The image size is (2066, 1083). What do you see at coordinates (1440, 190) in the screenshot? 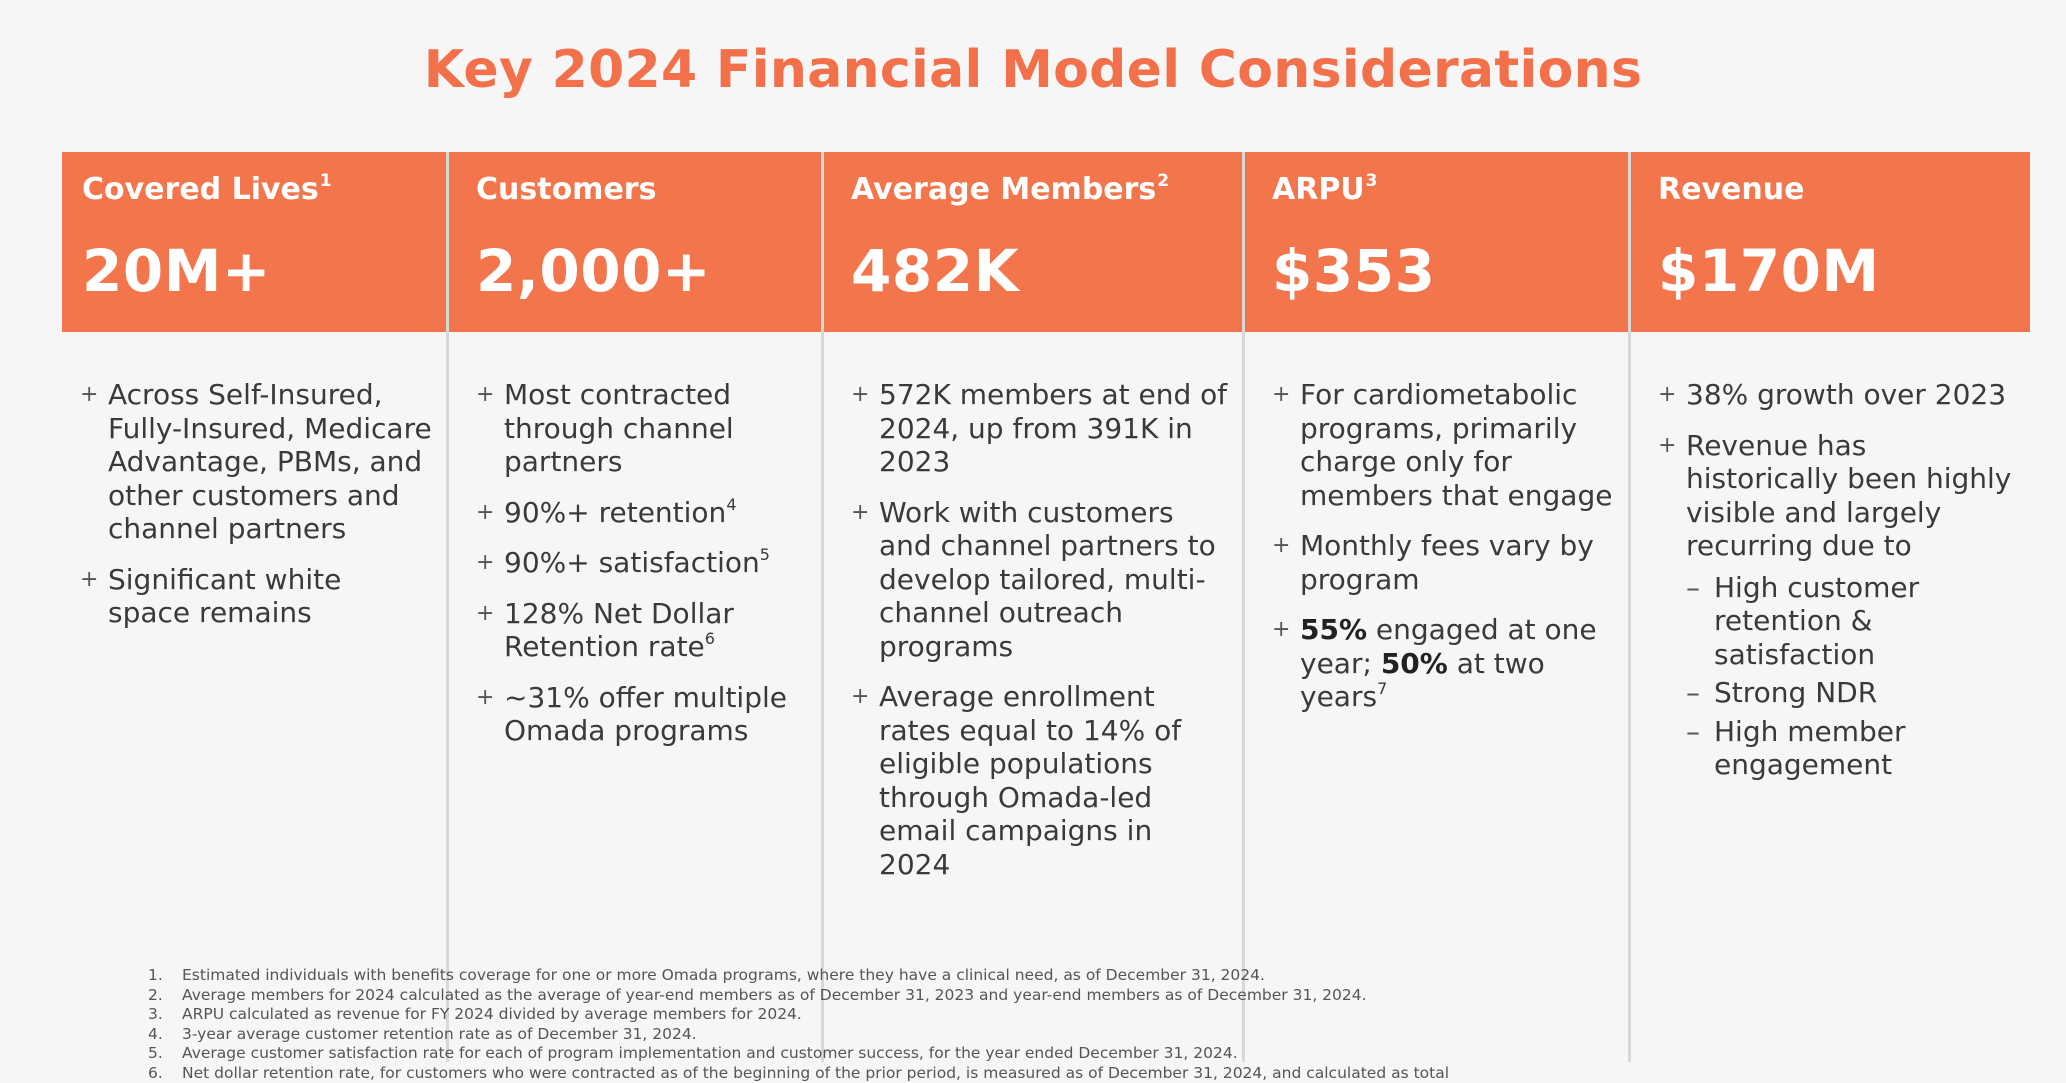
I see `metric-label: ARPU3` at bounding box center [1440, 190].